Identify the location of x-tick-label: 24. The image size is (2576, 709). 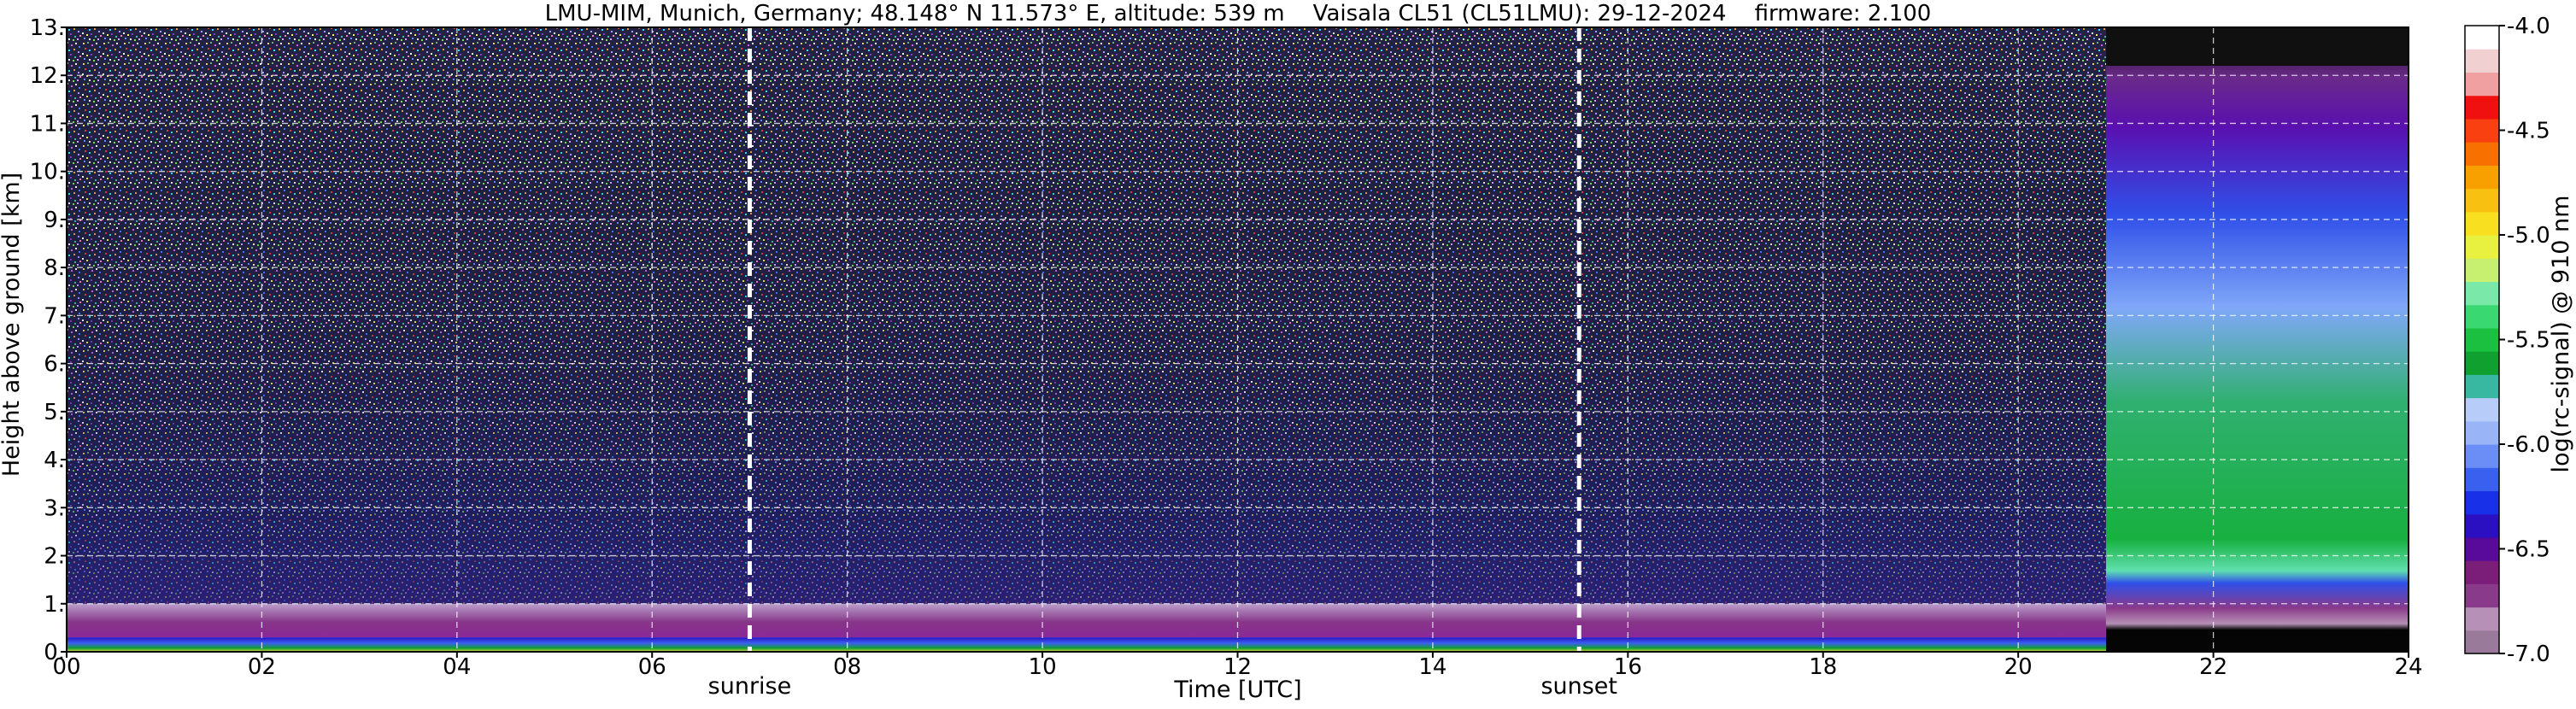
(2408, 667).